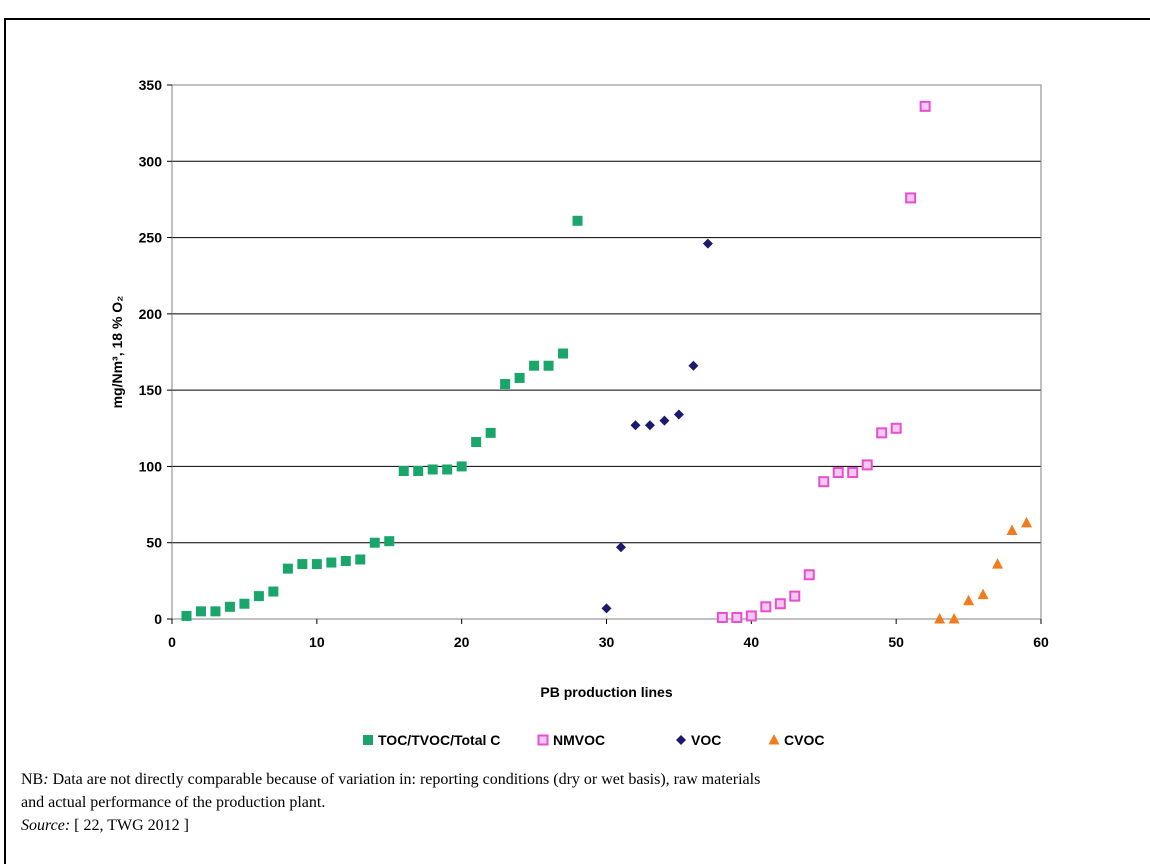 This screenshot has width=1150, height=864. Describe the element at coordinates (32, 779) in the screenshot. I see `note-prefix: NB` at that location.